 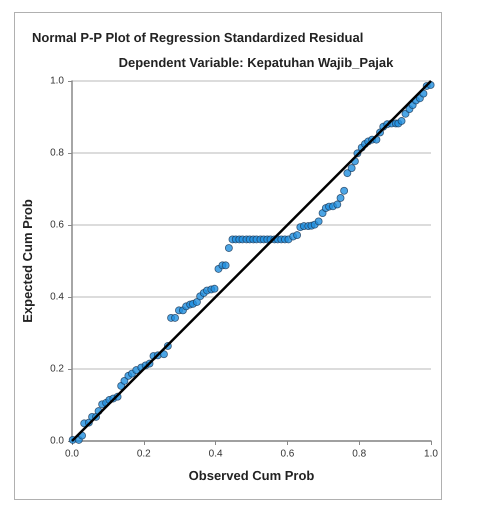 What do you see at coordinates (72, 454) in the screenshot?
I see `x-tick-label: 0.0` at bounding box center [72, 454].